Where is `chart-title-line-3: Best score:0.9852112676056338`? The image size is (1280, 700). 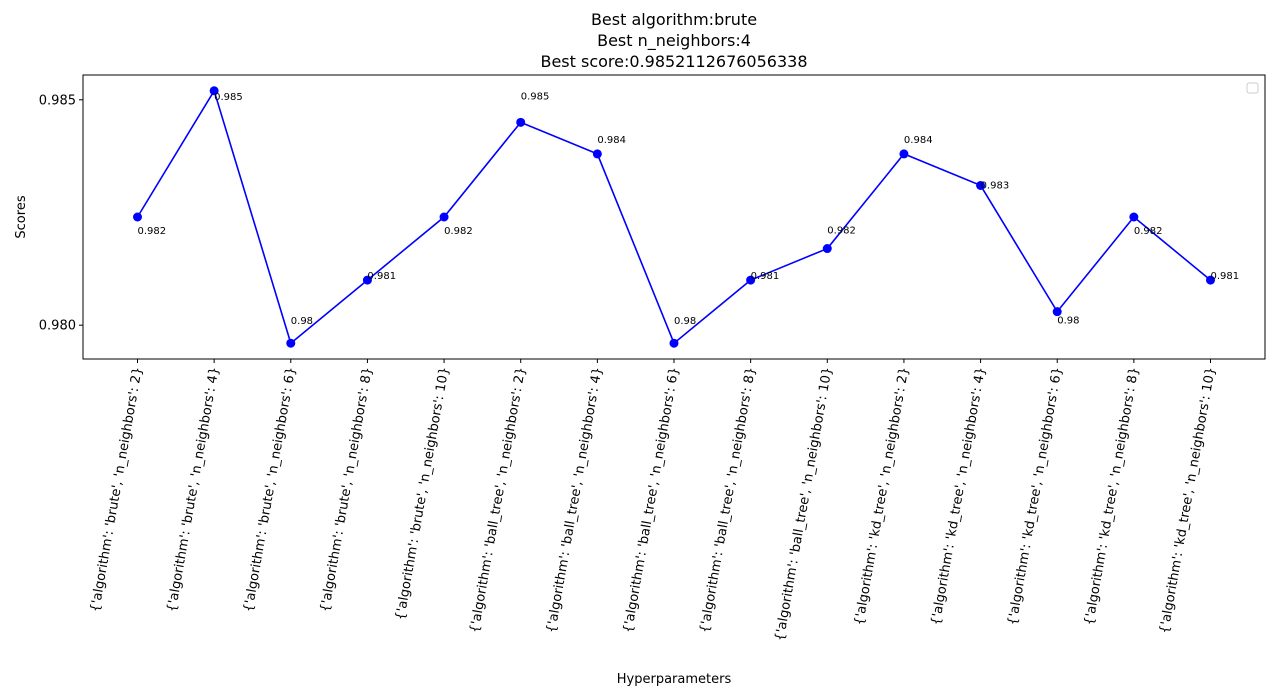 chart-title-line-3: Best score:0.9852112676056338 is located at coordinates (673, 61).